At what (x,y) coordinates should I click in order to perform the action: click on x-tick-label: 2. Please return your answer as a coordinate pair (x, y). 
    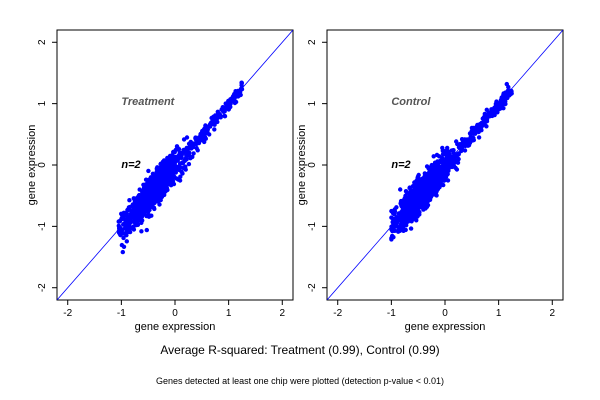
    Looking at the image, I should click on (552, 313).